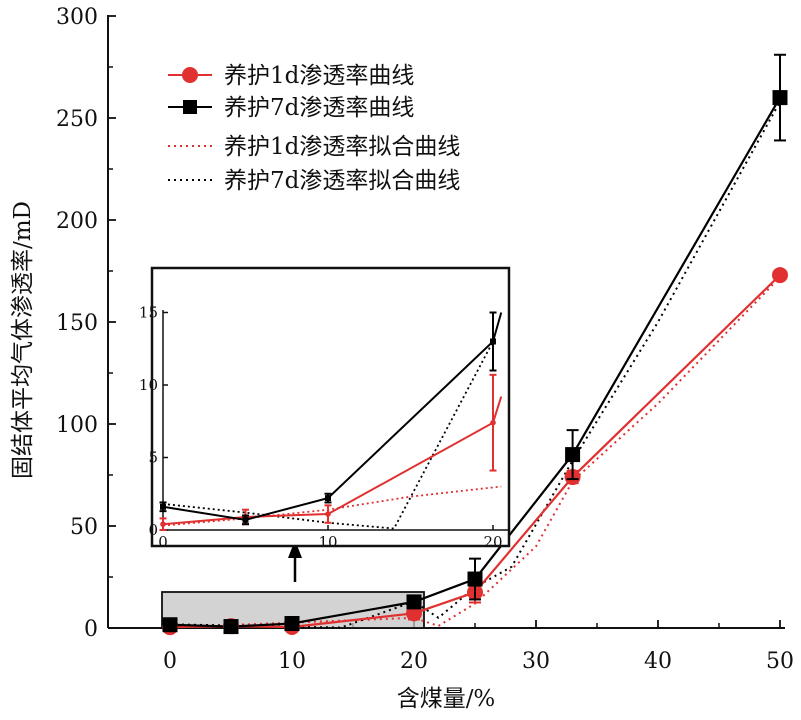 Image resolution: width=801 pixels, height=720 pixels. What do you see at coordinates (319, 108) in the screenshot?
I see `legend-label-2: 养护7d渗透率曲线` at bounding box center [319, 108].